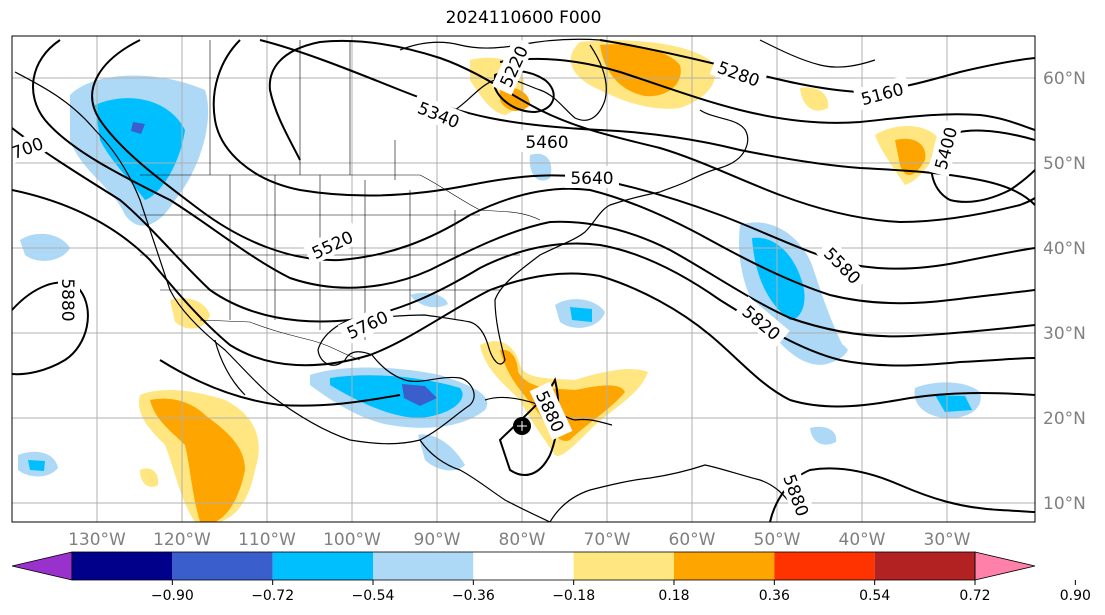  What do you see at coordinates (182, 540) in the screenshot?
I see `lon-label-120w: 120°W` at bounding box center [182, 540].